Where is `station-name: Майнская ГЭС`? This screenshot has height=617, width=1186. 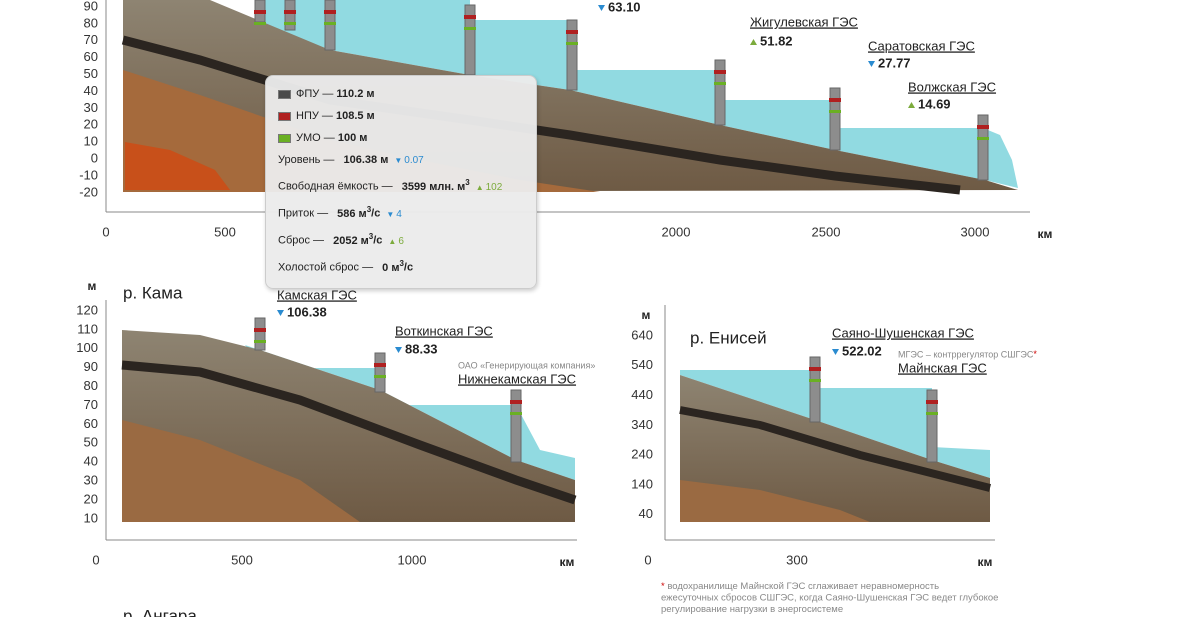 station-name: Майнская ГЭС is located at coordinates (942, 367).